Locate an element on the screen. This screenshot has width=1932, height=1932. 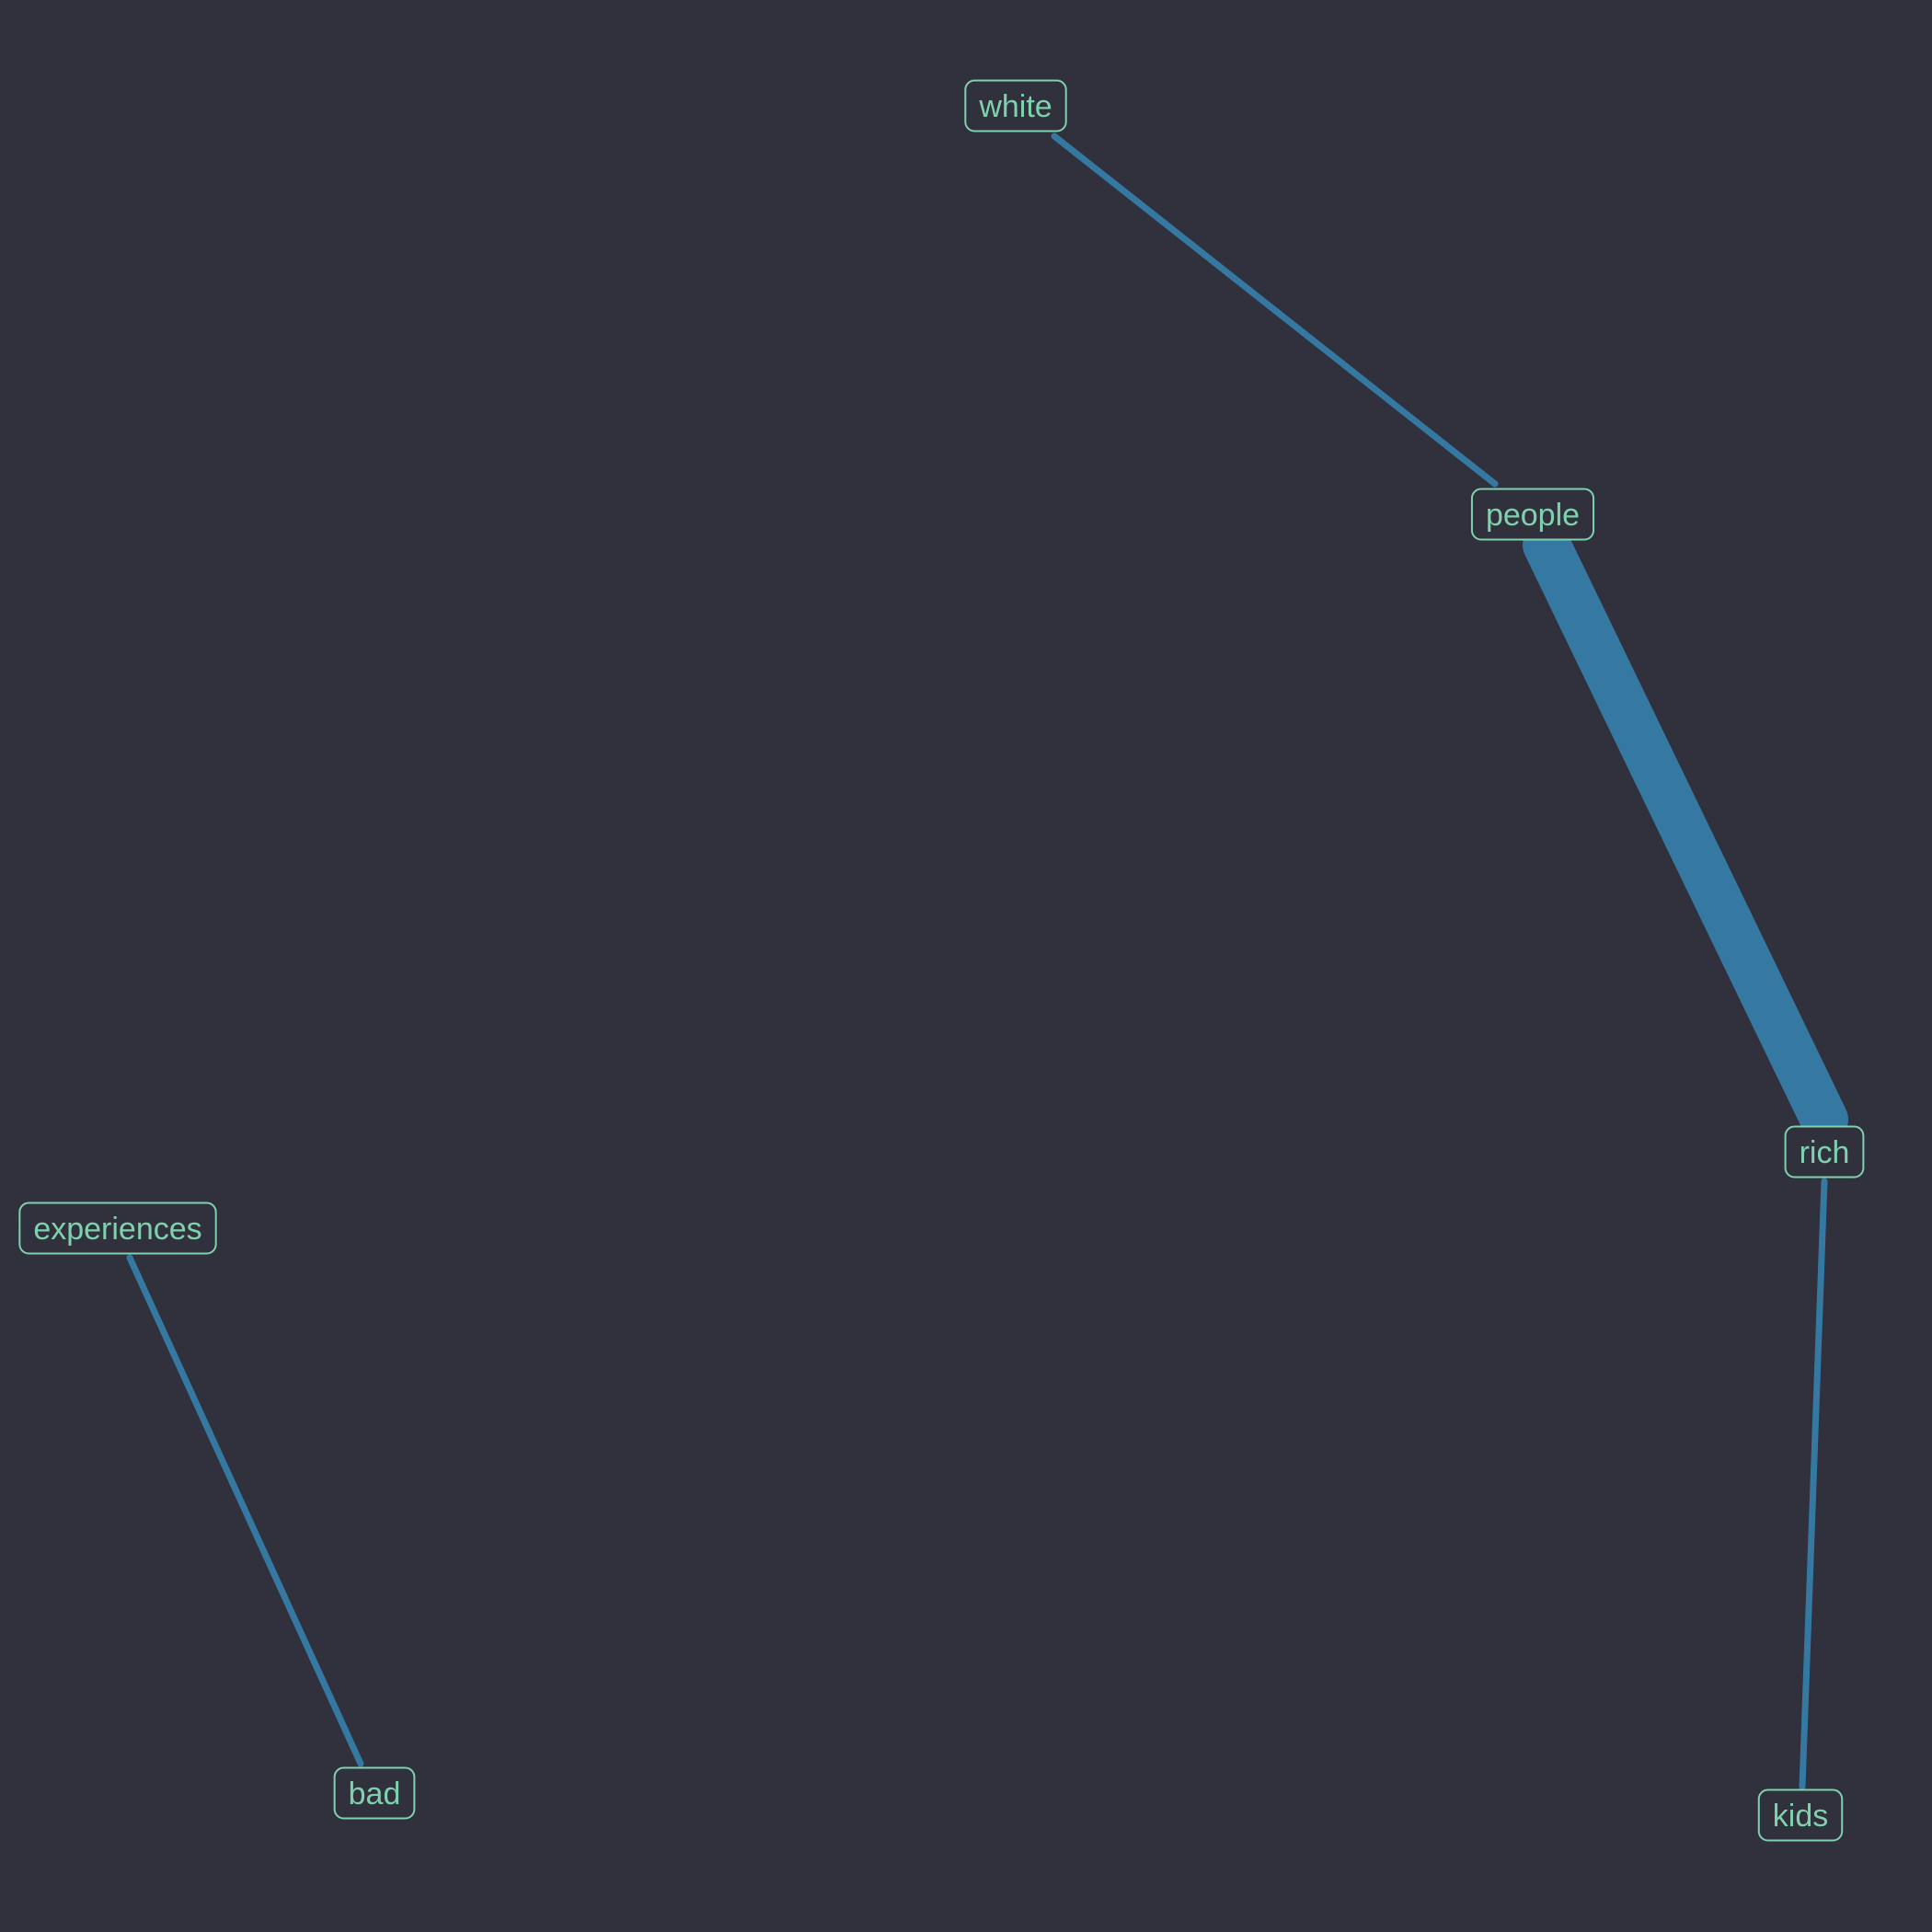
node-label-white: white is located at coordinates (1015, 106).